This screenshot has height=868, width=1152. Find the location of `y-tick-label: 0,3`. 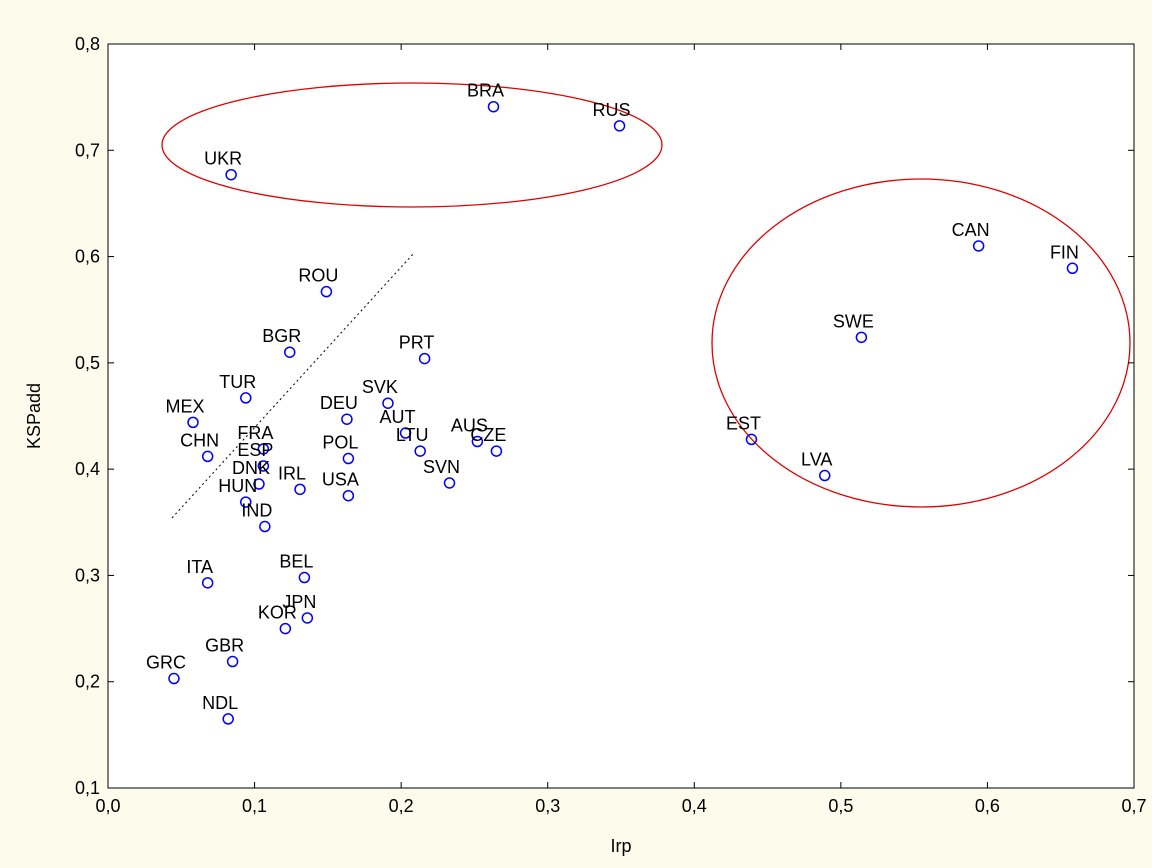

y-tick-label: 0,3 is located at coordinates (87, 575).